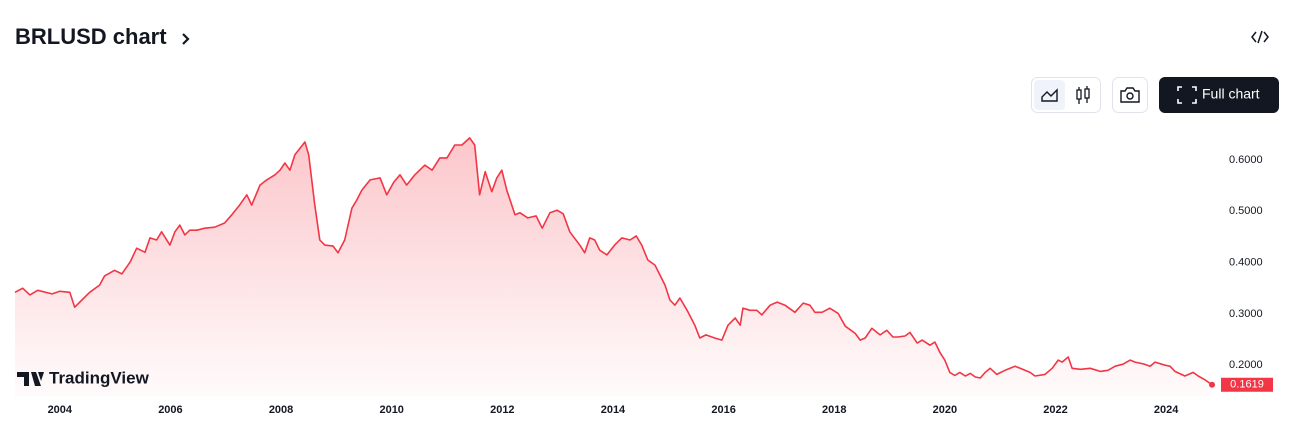  What do you see at coordinates (502, 410) in the screenshot?
I see `x-tick-label: 2012` at bounding box center [502, 410].